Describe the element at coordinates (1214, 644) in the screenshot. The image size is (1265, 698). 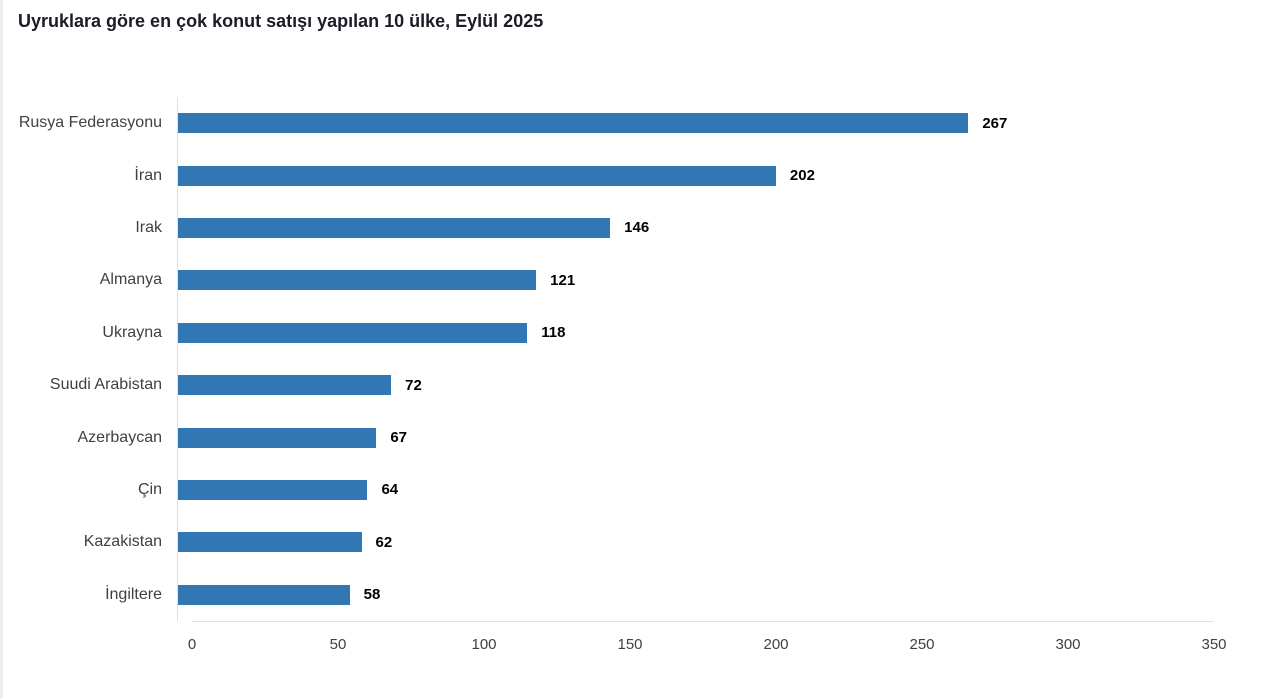
I see `x-tick-label: 350` at that location.